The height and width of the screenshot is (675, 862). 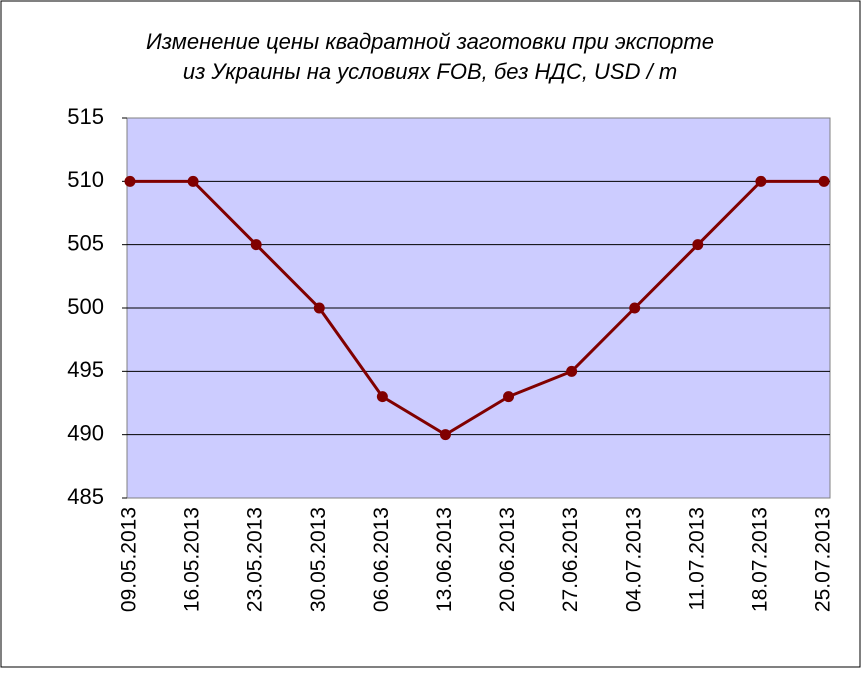 I want to click on x-tick-label: 30.05.2013, so click(x=318, y=559).